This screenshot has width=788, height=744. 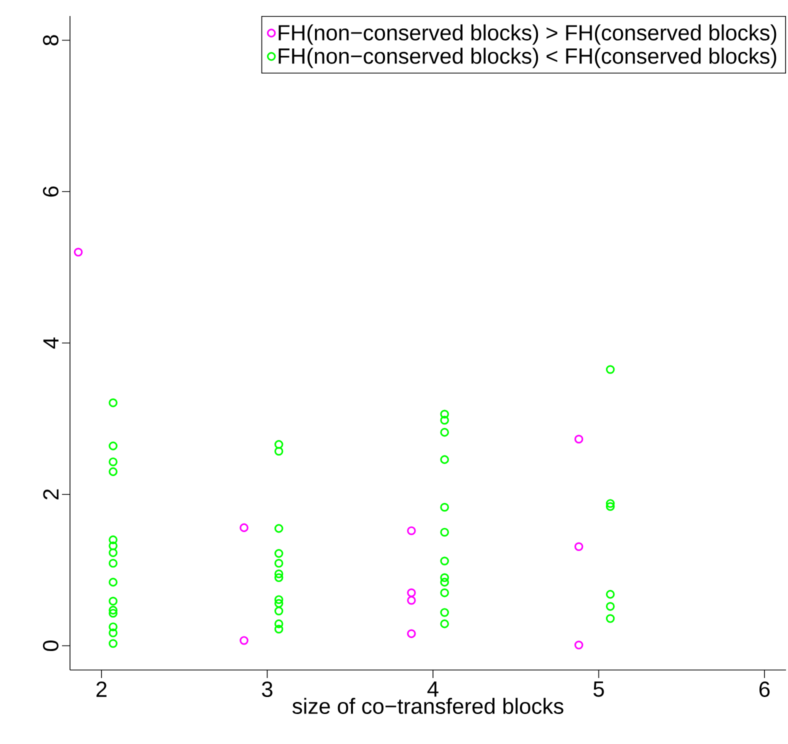 What do you see at coordinates (527, 58) in the screenshot?
I see `legend-label: FH(non−conserved blocks) < FH(conserved blocks)` at bounding box center [527, 58].